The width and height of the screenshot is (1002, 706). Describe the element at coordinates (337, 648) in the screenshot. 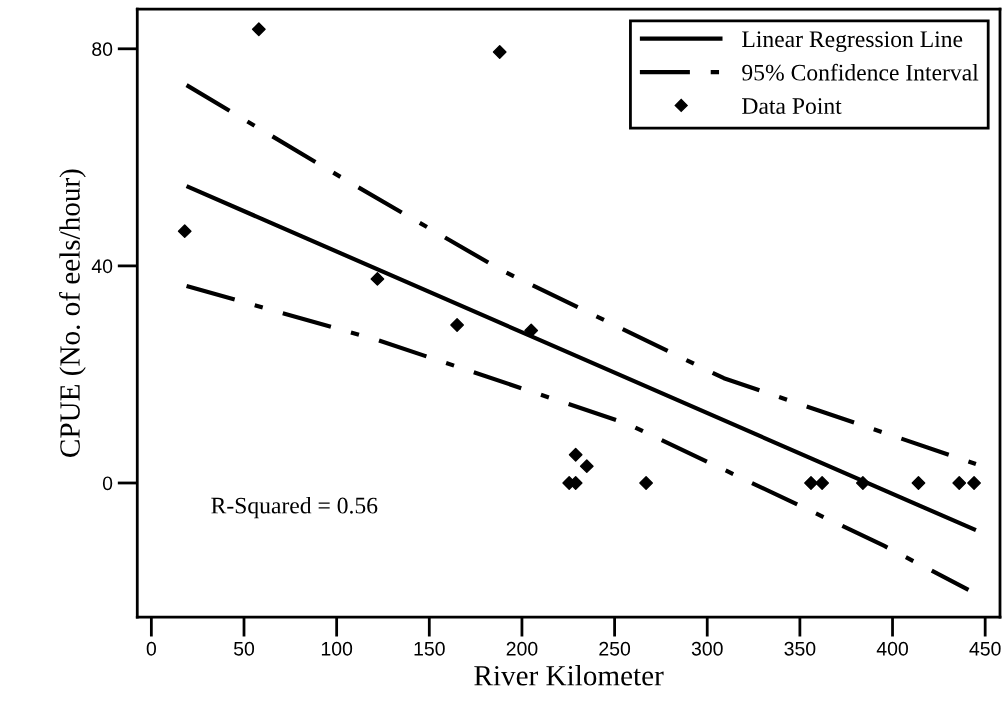

I see `x-tick-label: 100` at that location.